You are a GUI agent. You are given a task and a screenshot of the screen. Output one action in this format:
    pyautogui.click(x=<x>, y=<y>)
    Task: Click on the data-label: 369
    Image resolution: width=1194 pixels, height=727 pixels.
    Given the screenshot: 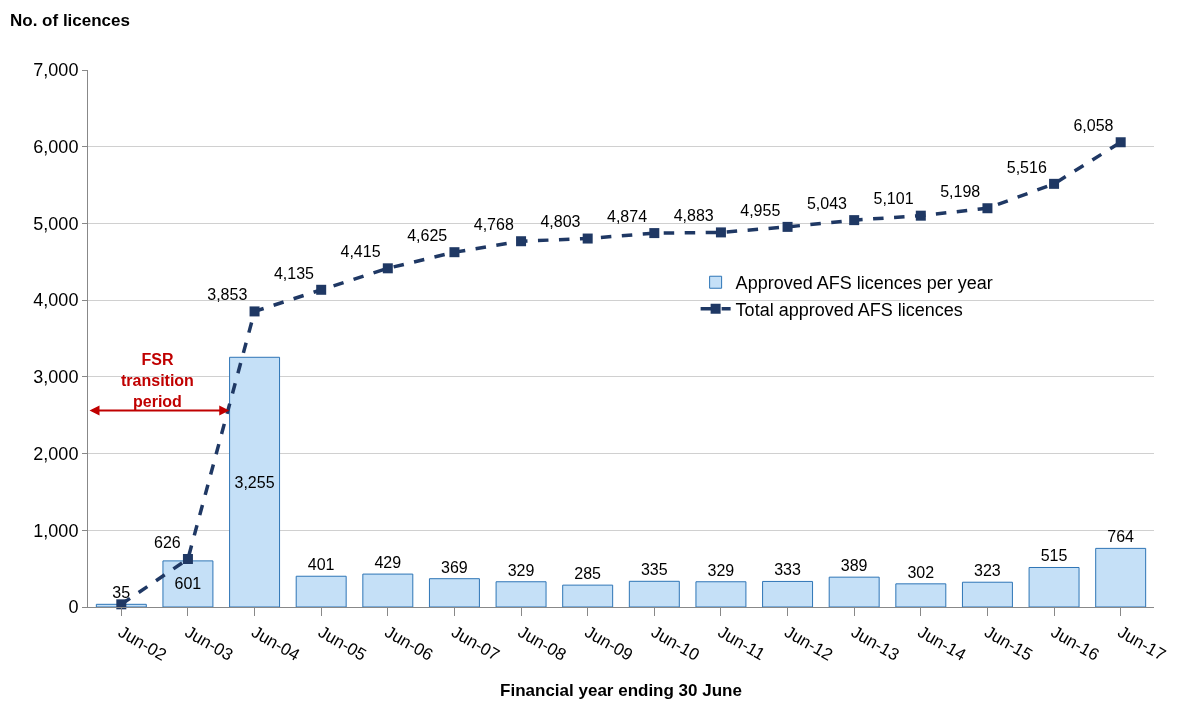 What is the action you would take?
    pyautogui.click(x=454, y=567)
    